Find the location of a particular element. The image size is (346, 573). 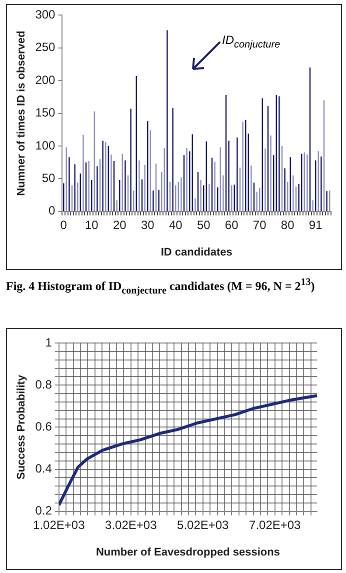

y-axis-title: Numner of times ID is observed is located at coordinates (22, 113).